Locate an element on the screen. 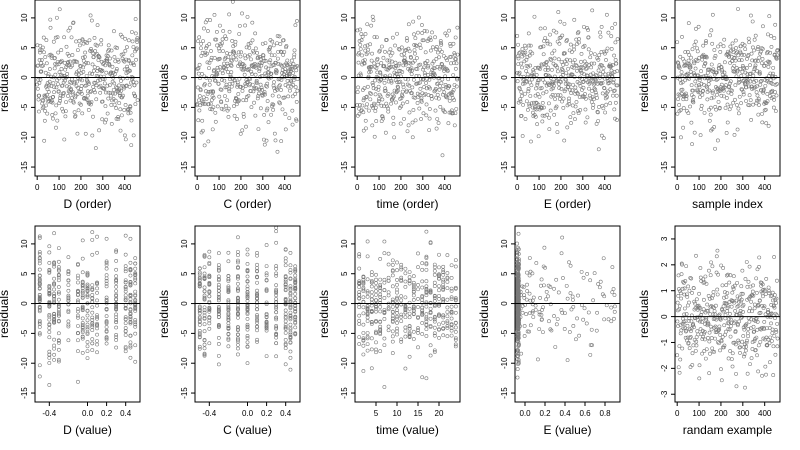  y-tick-label: -15 is located at coordinates (504, 393).